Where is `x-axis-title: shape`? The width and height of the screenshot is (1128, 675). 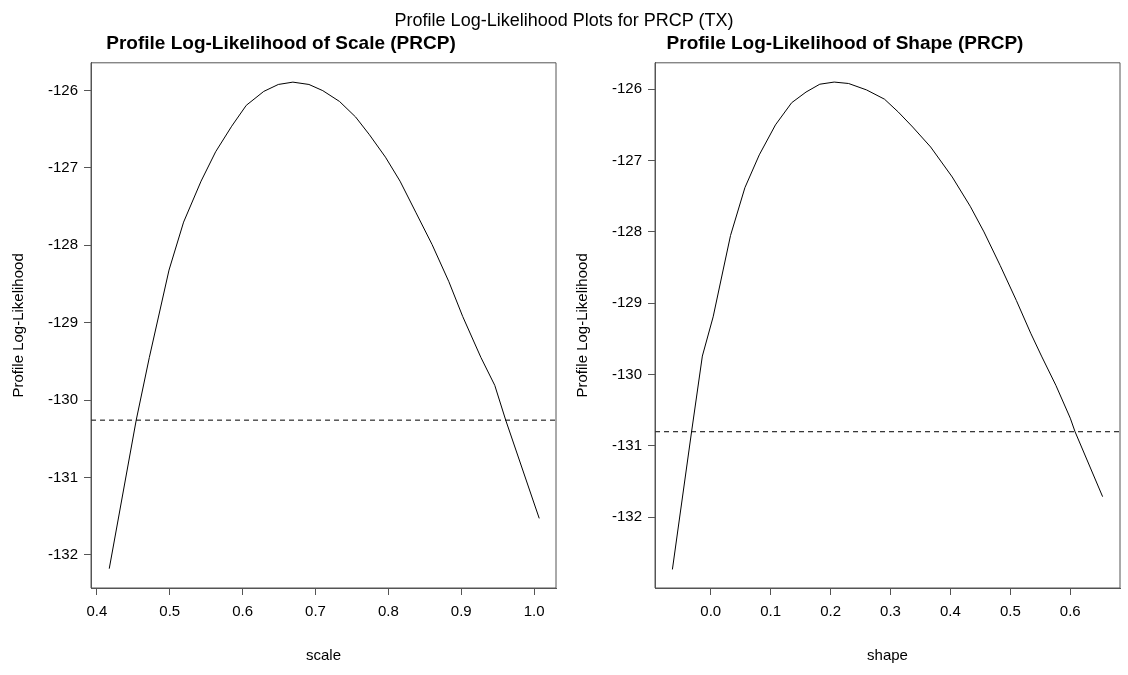 x-axis-title: shape is located at coordinates (887, 655).